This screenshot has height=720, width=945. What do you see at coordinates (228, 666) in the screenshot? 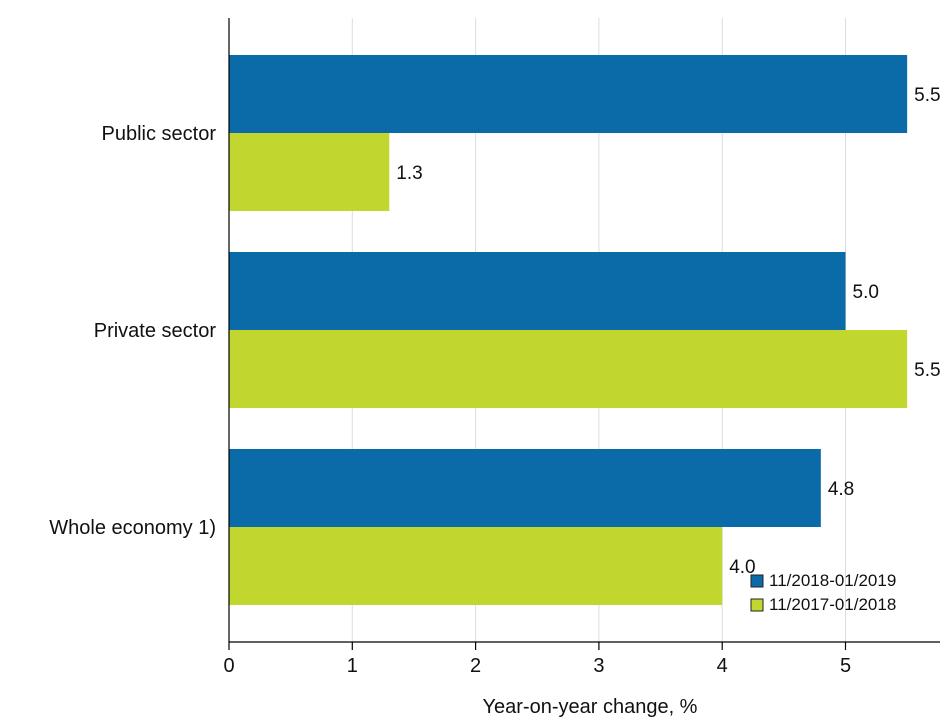
I see `x-tick-label: 0` at bounding box center [228, 666].